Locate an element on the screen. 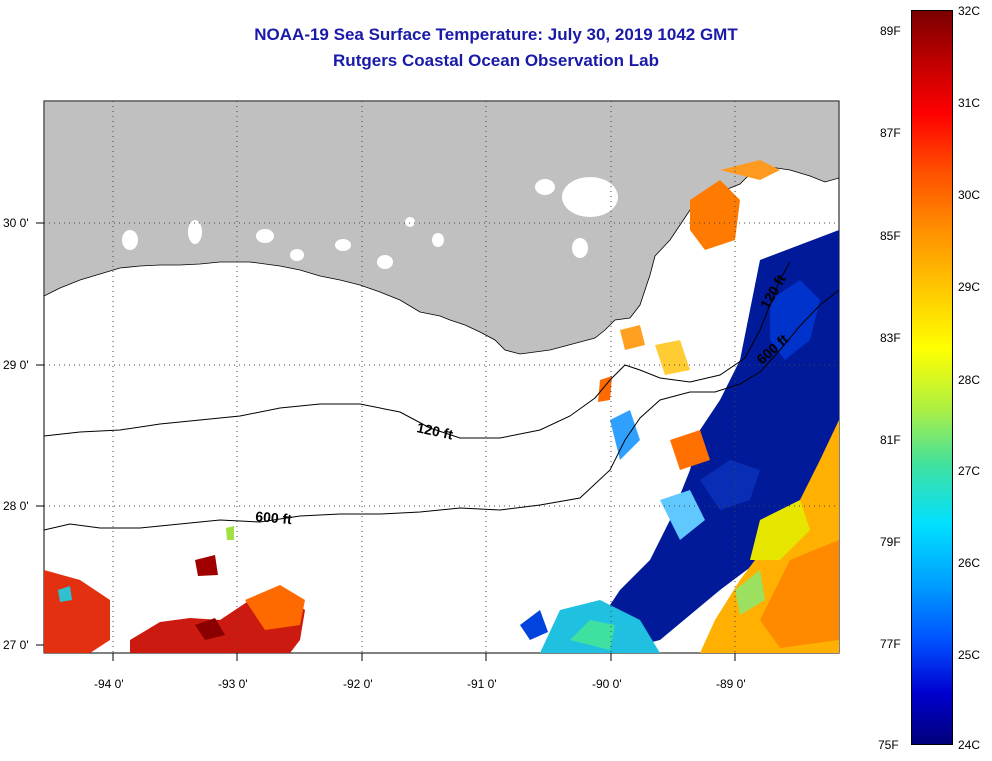 The height and width of the screenshot is (761, 992). sst-southeast-shelf is located at coordinates (590, 626).